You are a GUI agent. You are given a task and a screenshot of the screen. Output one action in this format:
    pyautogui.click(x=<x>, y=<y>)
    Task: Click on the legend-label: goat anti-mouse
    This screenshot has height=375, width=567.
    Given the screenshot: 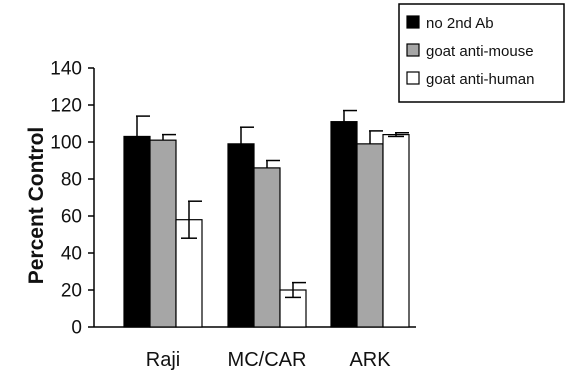 What is the action you would take?
    pyautogui.click(x=480, y=51)
    